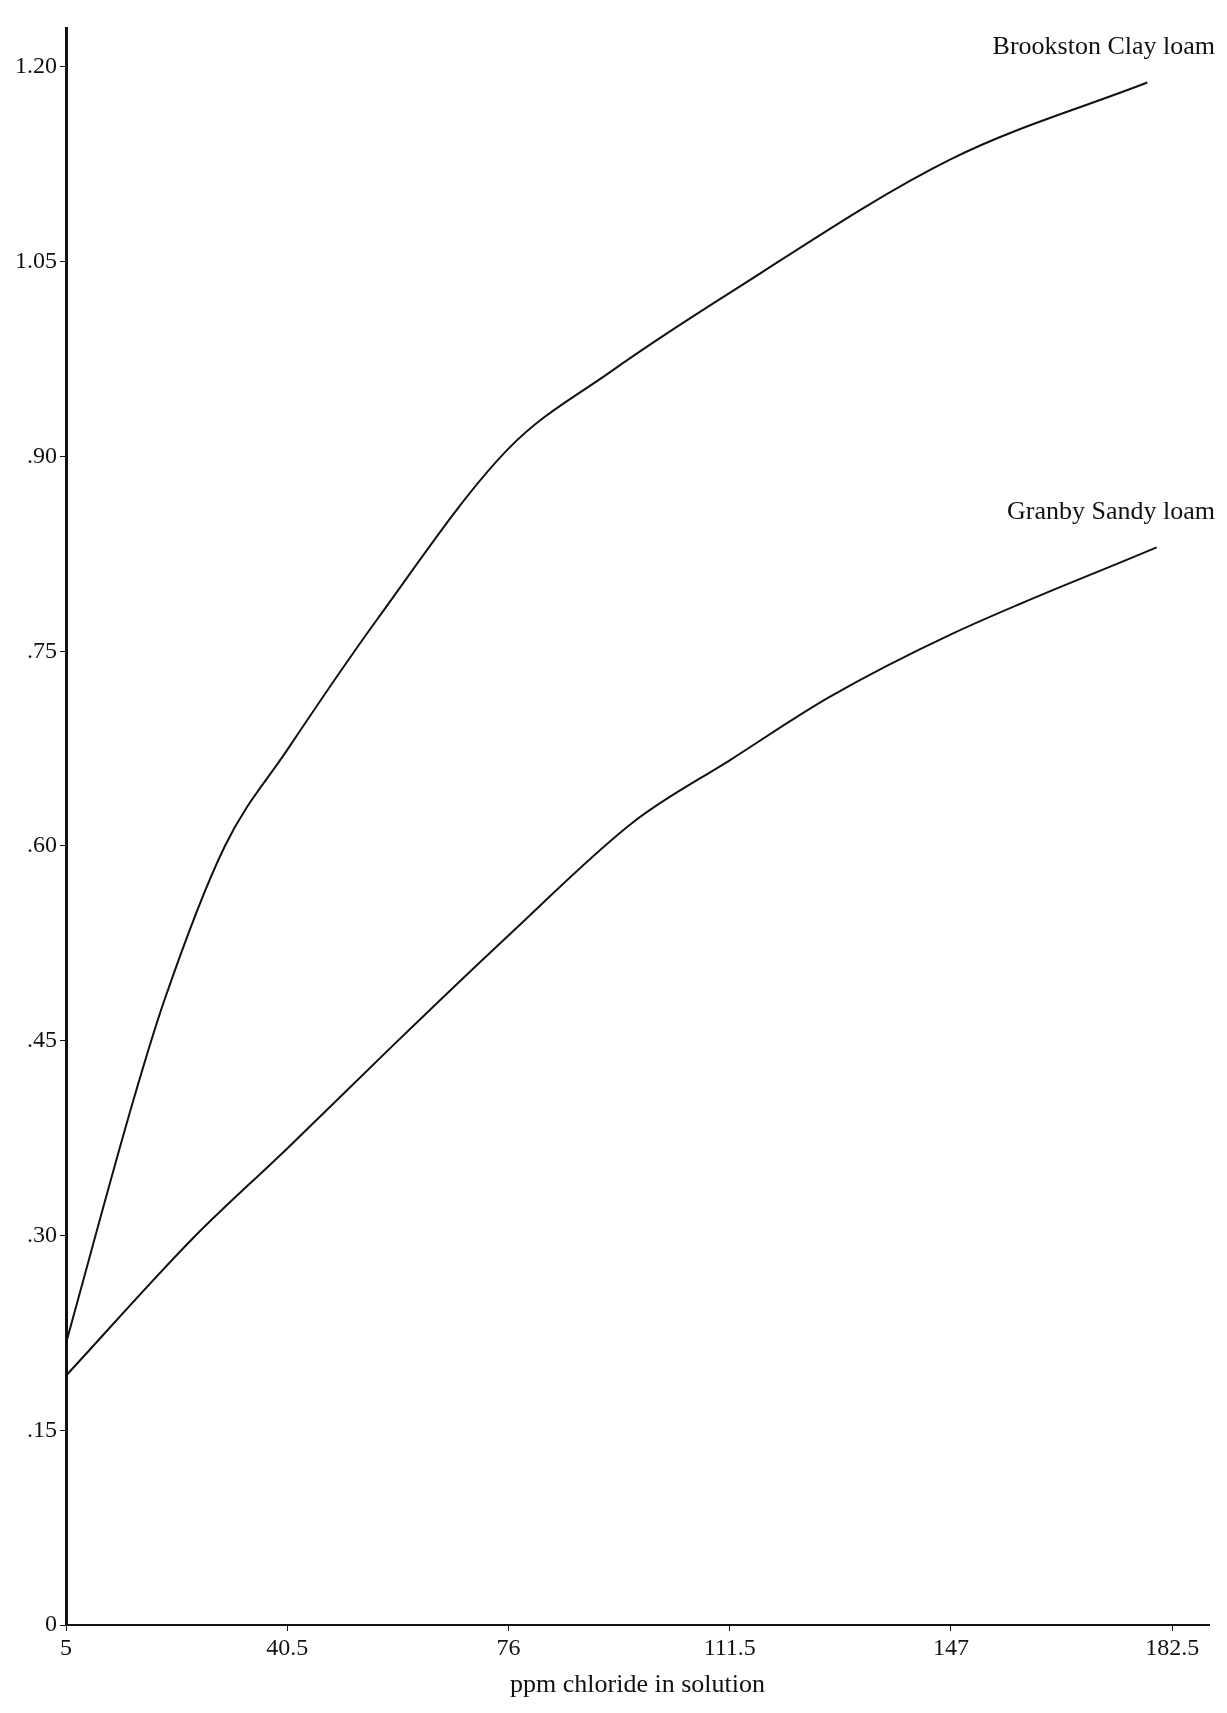 The width and height of the screenshot is (1227, 1713). I want to click on y-tick-label: .15, so click(42, 1428).